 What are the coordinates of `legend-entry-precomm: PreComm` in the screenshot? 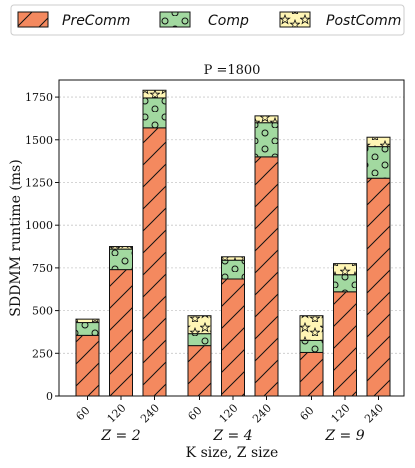 It's located at (73, 20).